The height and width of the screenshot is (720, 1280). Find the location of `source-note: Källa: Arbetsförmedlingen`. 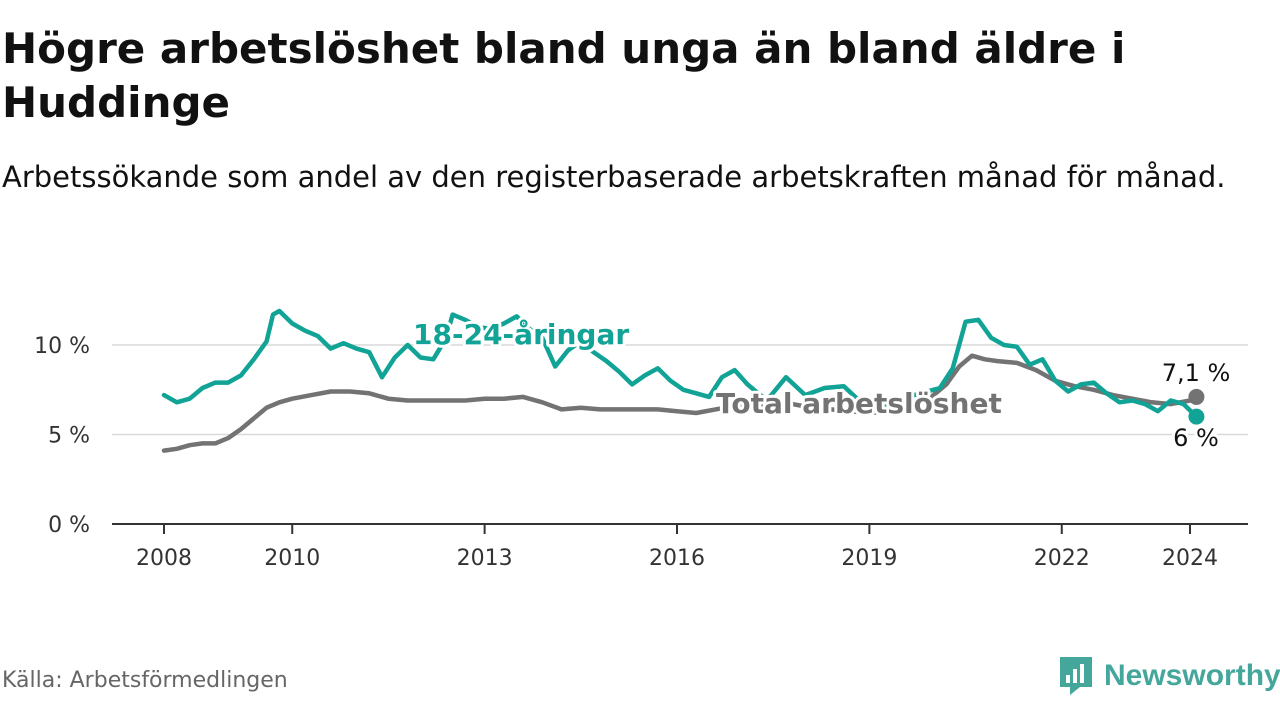

source-note: Källa: Arbetsförmedlingen is located at coordinates (145, 680).